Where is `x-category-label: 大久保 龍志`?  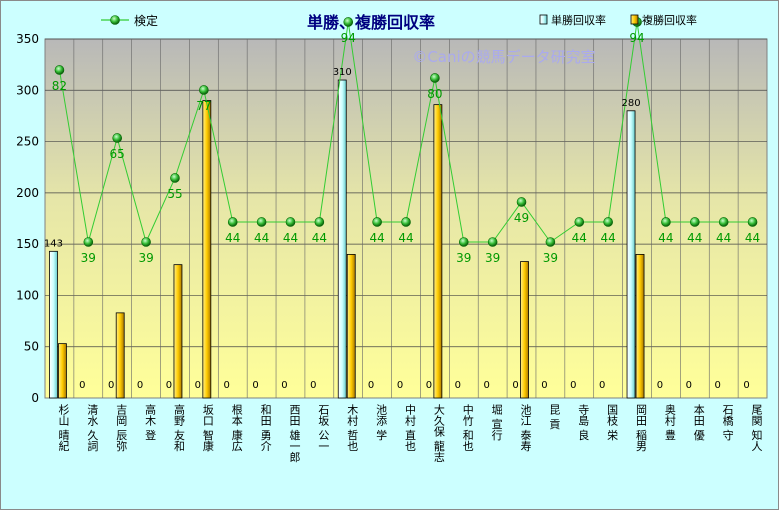 x-category-label: 大久保 龍志 is located at coordinates (438, 433).